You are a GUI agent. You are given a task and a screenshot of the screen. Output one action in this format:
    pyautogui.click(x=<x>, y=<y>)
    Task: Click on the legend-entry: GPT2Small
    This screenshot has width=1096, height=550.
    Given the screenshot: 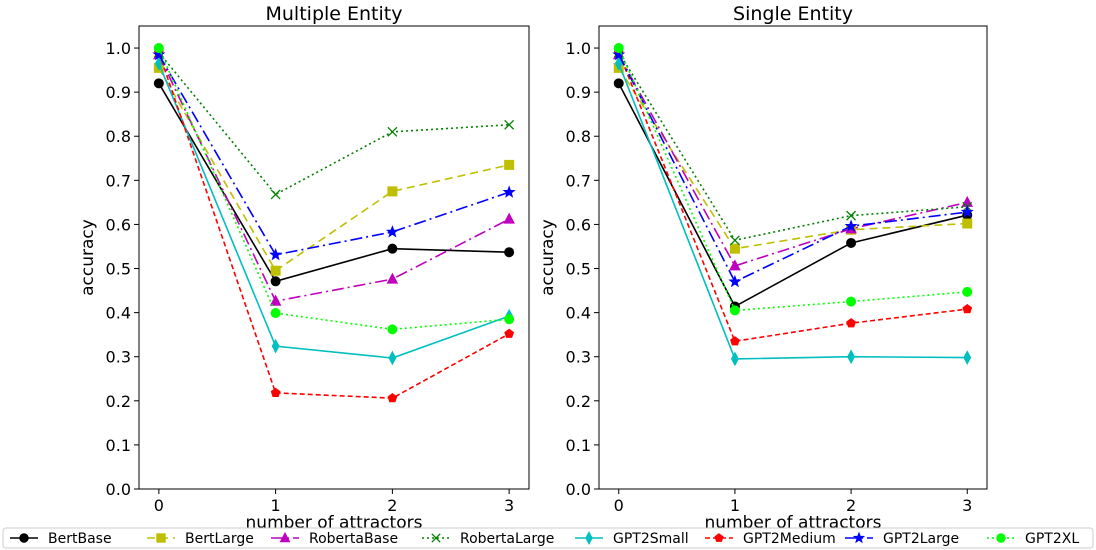 What is the action you would take?
    pyautogui.click(x=632, y=539)
    